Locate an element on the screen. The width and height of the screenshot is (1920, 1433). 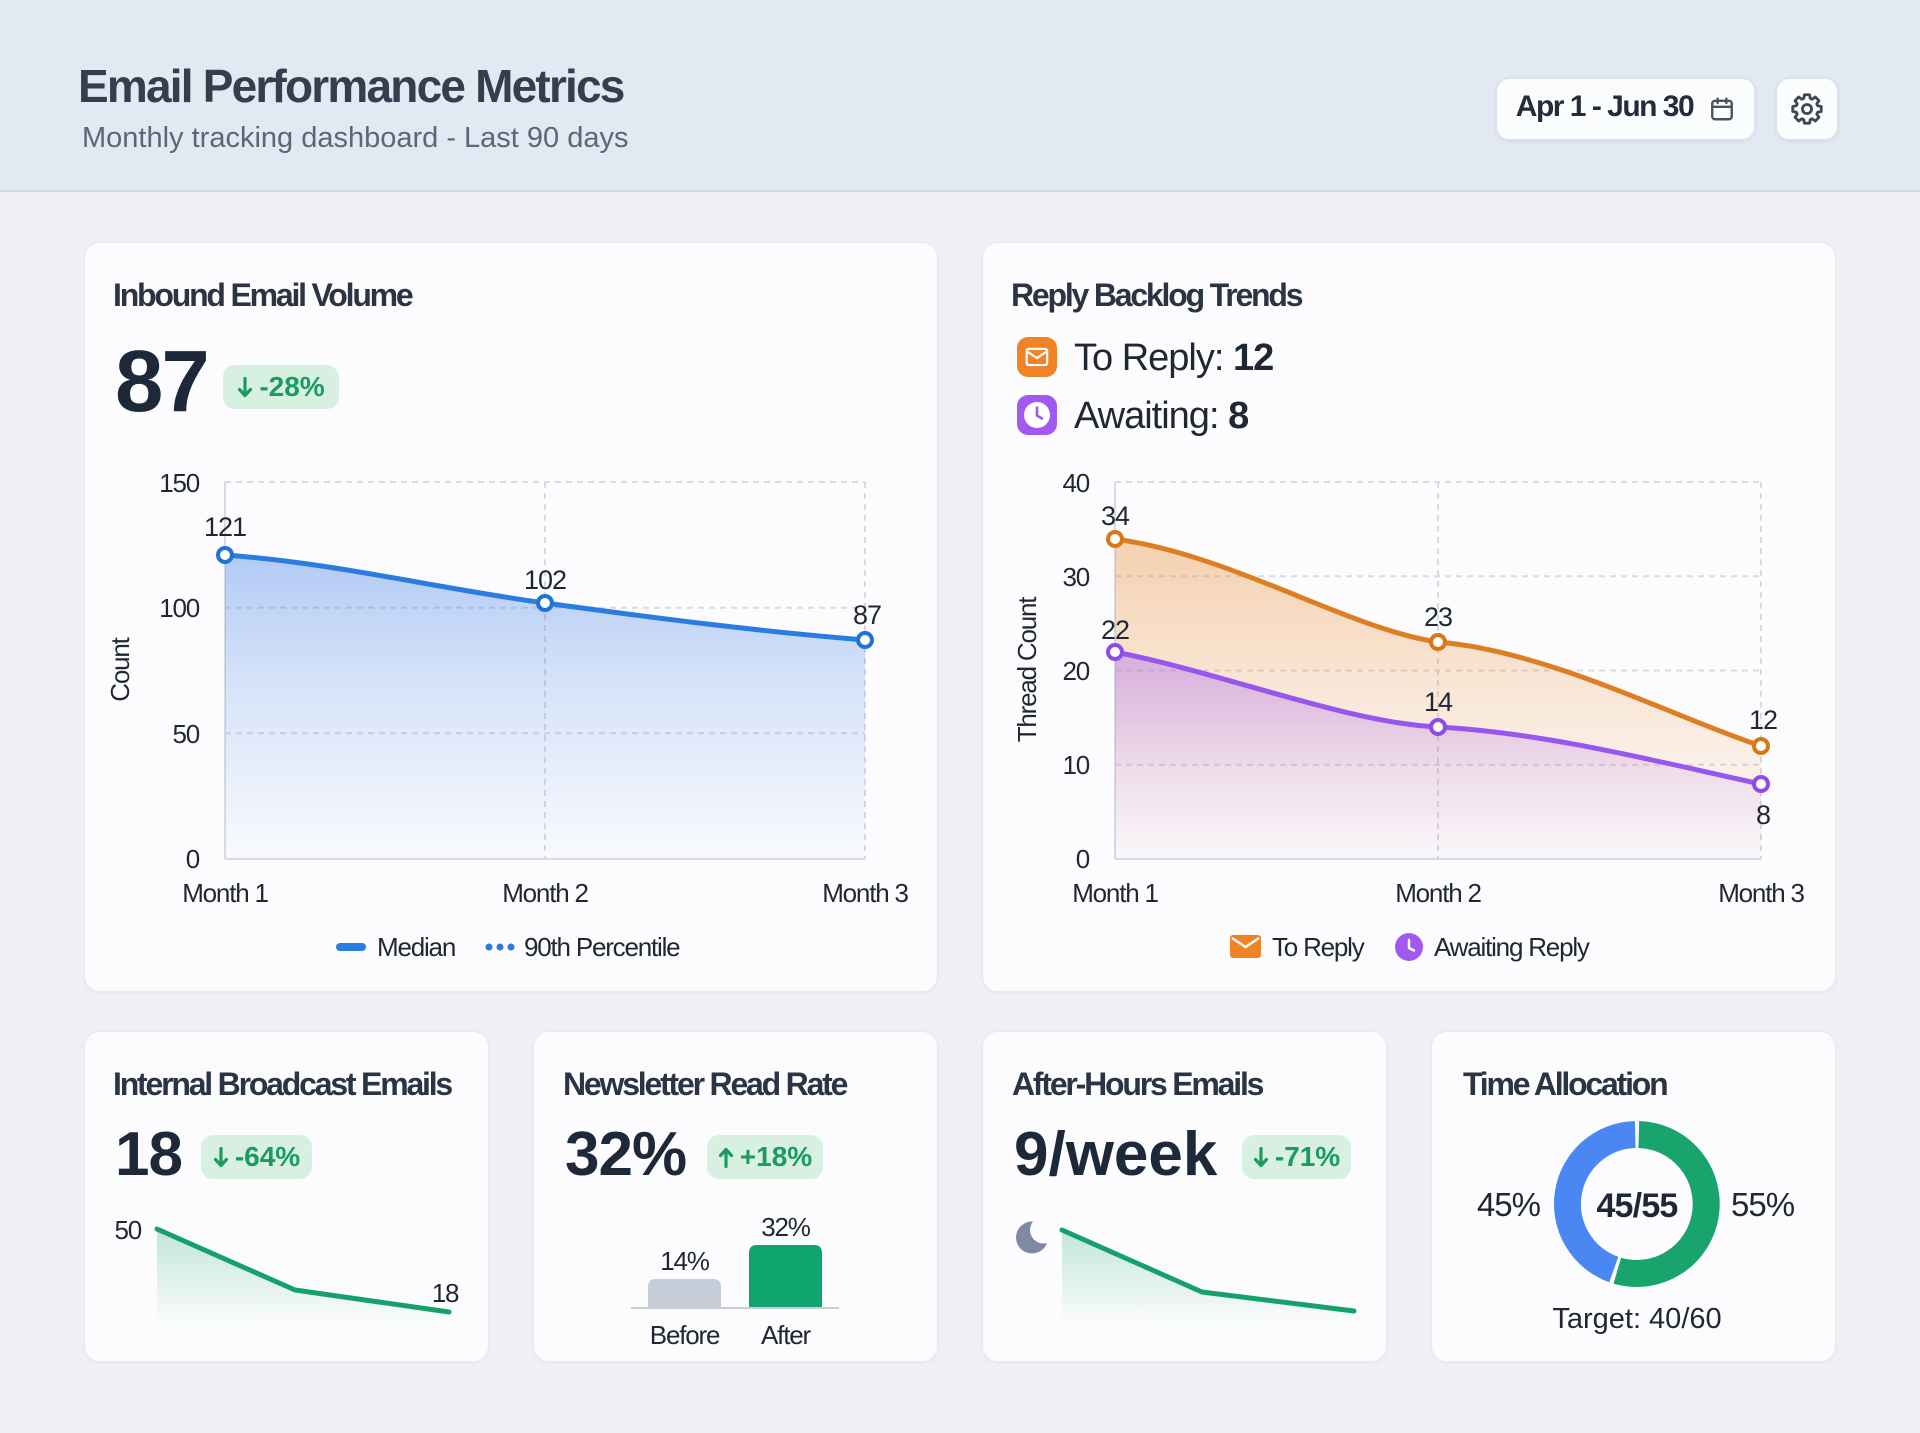
svg-text: After is located at coordinates (786, 1335).